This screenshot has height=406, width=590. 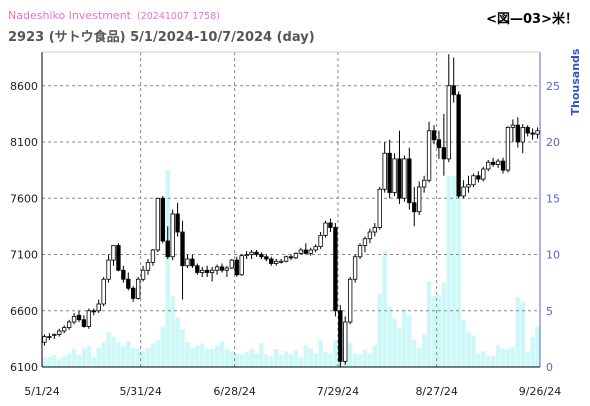 I want to click on x-tick-label: 5/1/24, so click(x=41, y=391).